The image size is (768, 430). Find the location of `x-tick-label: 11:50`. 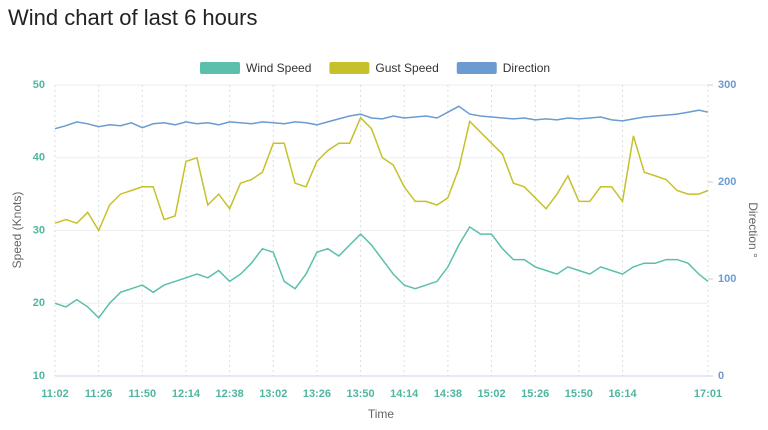

x-tick-label: 11:50 is located at coordinates (143, 394).